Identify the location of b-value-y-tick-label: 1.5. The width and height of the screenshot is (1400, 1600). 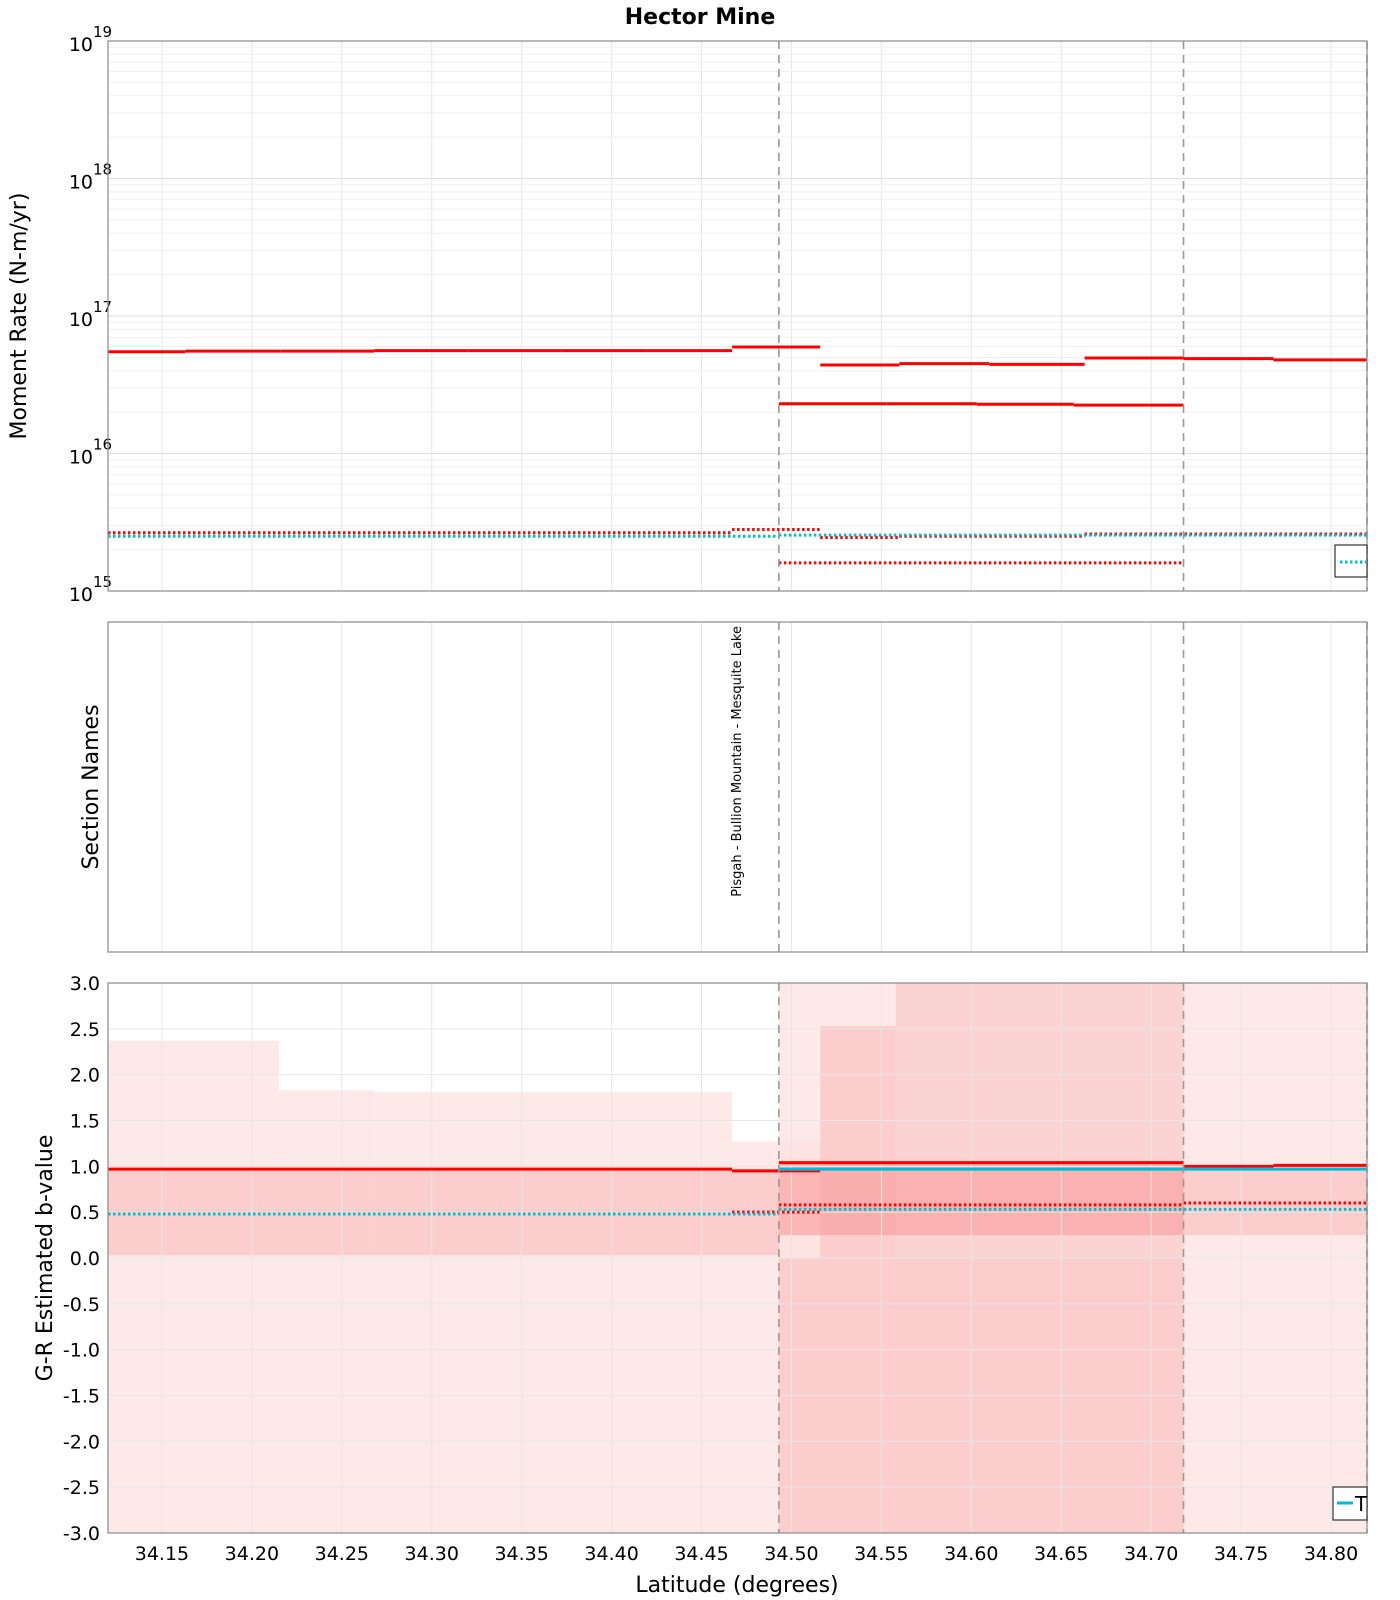
(85, 1122).